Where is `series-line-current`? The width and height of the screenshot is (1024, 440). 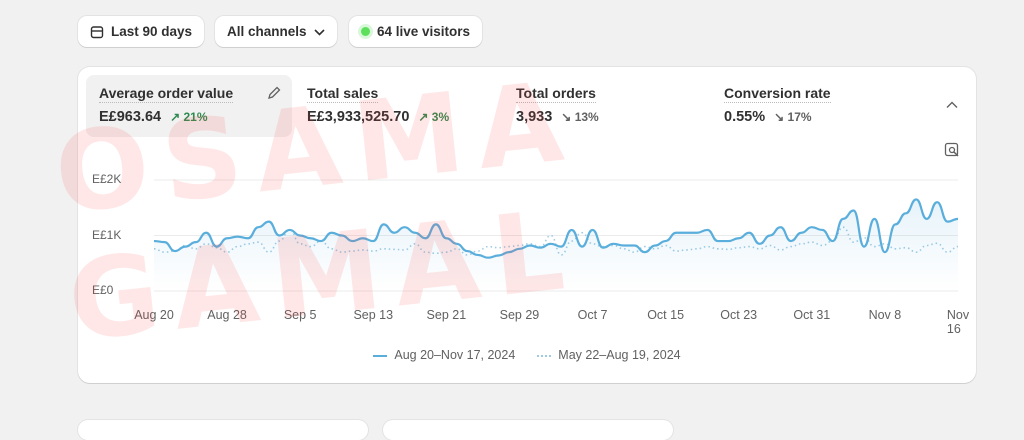 series-line-current is located at coordinates (556, 228).